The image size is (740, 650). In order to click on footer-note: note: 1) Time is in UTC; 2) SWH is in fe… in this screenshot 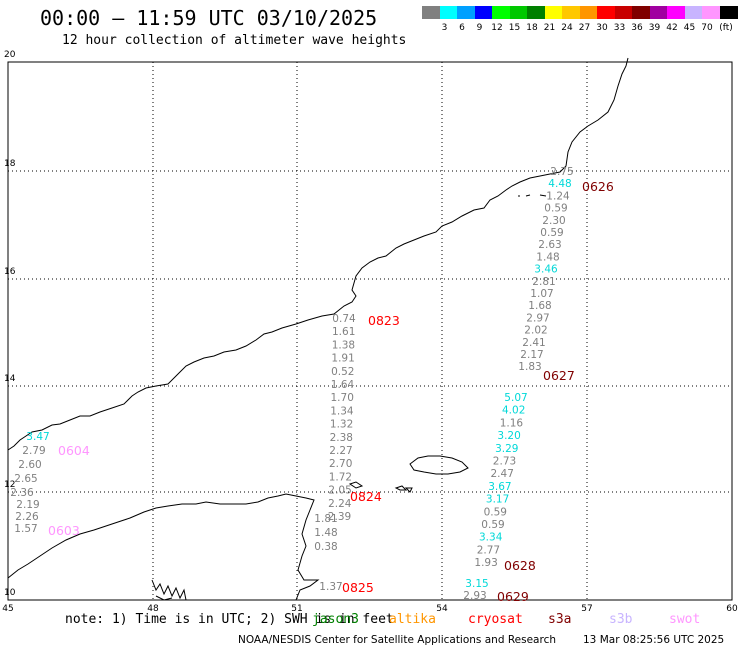, I will do `click(229, 619)`.